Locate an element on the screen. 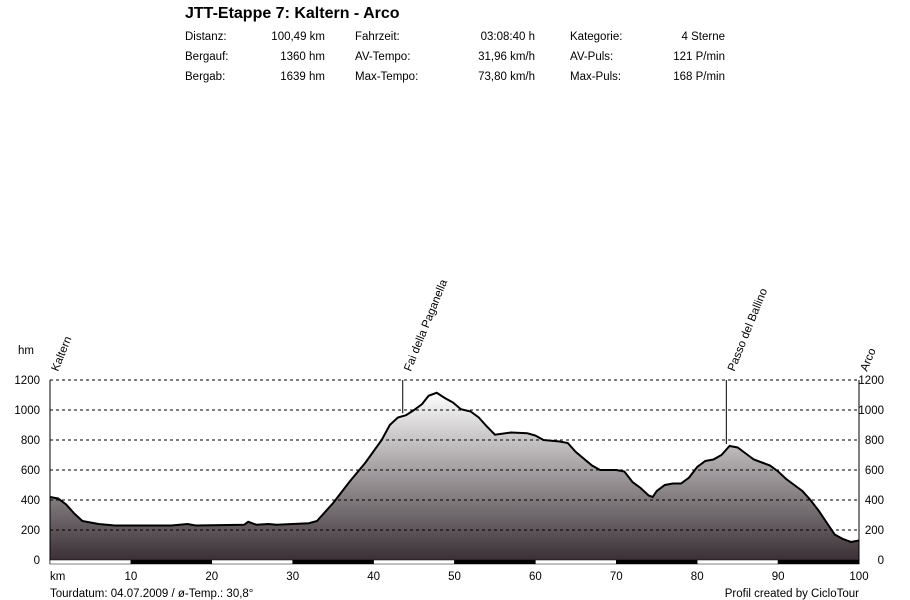 This screenshot has height=600, width=910. y-tick-label-left: 400 is located at coordinates (30, 501).